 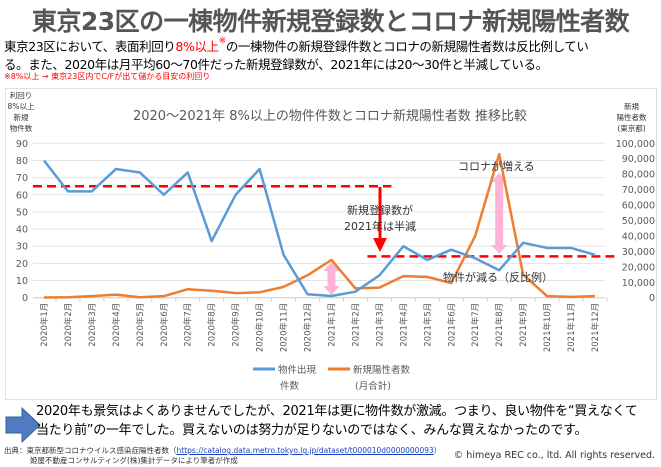 I want to click on right-tick-label: 70,000, so click(x=638, y=190).